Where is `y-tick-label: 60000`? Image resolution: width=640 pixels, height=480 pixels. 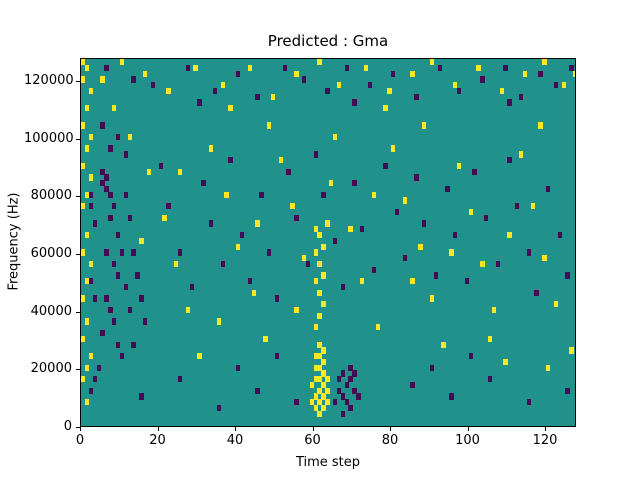 y-tick-label: 60000 is located at coordinates (51, 254).